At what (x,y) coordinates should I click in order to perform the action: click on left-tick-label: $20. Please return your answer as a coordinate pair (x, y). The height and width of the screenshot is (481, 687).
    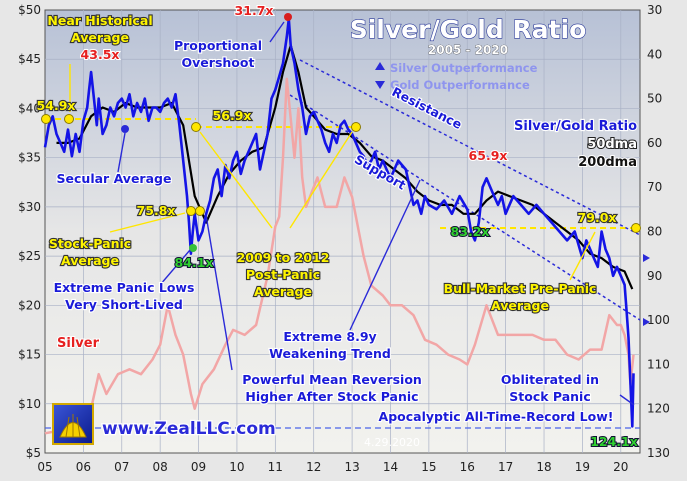
    Looking at the image, I should click on (29, 305).